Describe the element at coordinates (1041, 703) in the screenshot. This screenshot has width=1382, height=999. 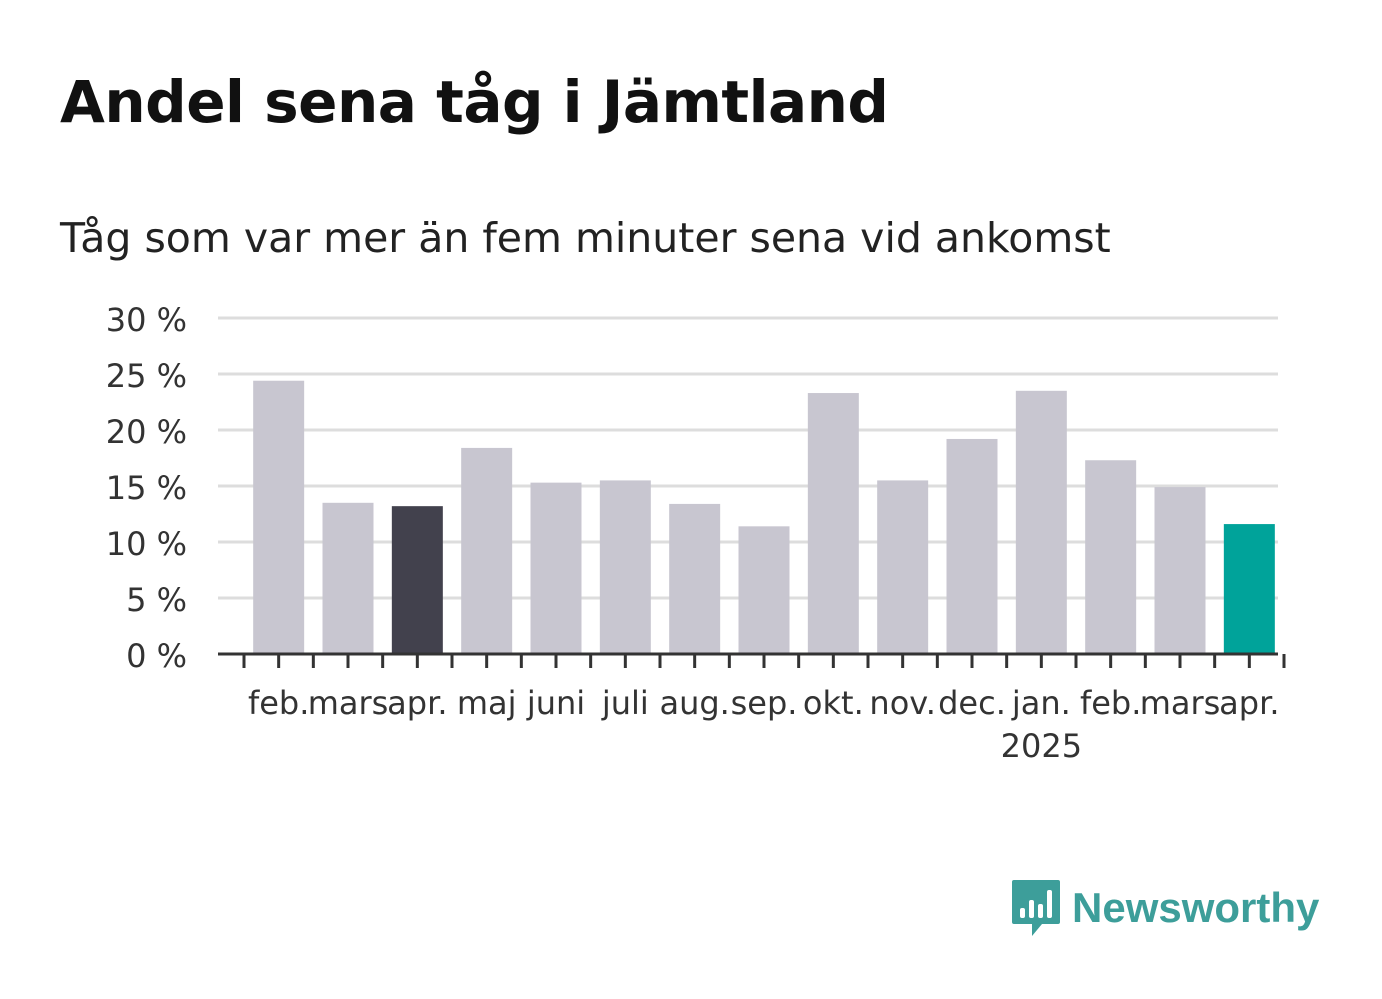
I see `x-tick-label: jan.` at that location.